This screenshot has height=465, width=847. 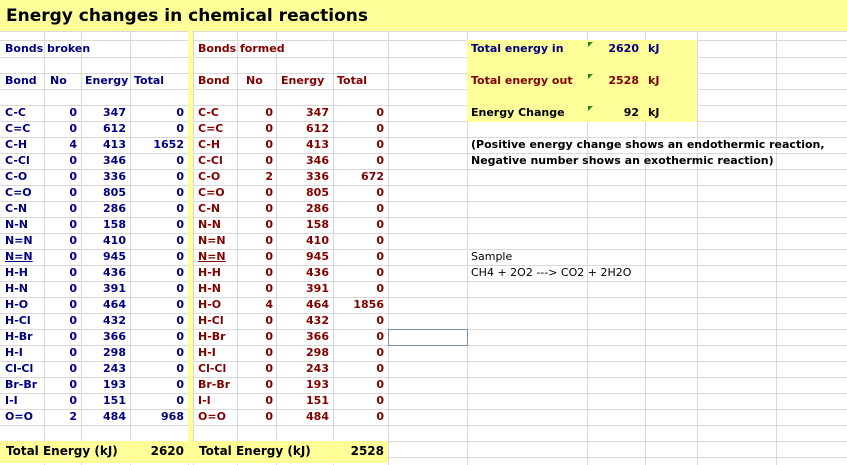 What do you see at coordinates (107, 80) in the screenshot?
I see `broken-header-energy: Energy` at bounding box center [107, 80].